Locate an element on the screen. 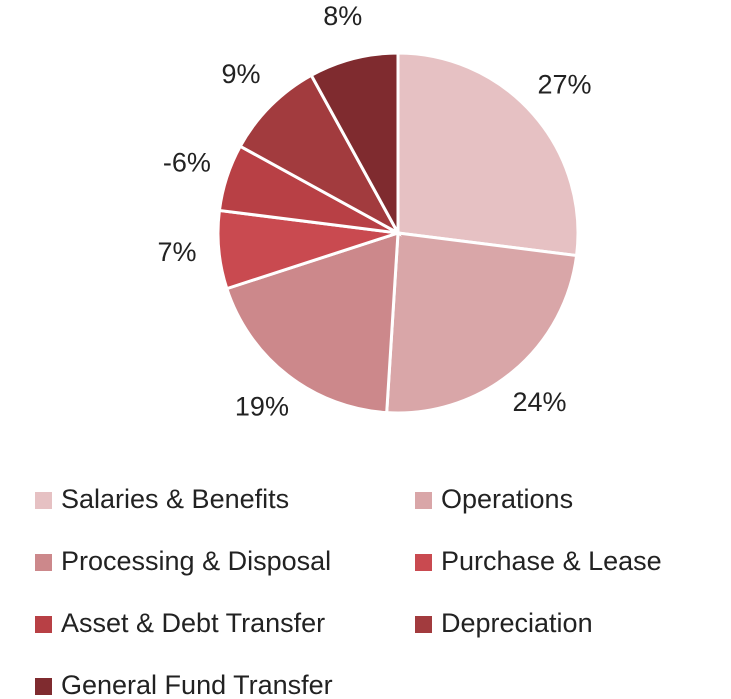  legend-label: Purchase & Lease is located at coordinates (551, 561).